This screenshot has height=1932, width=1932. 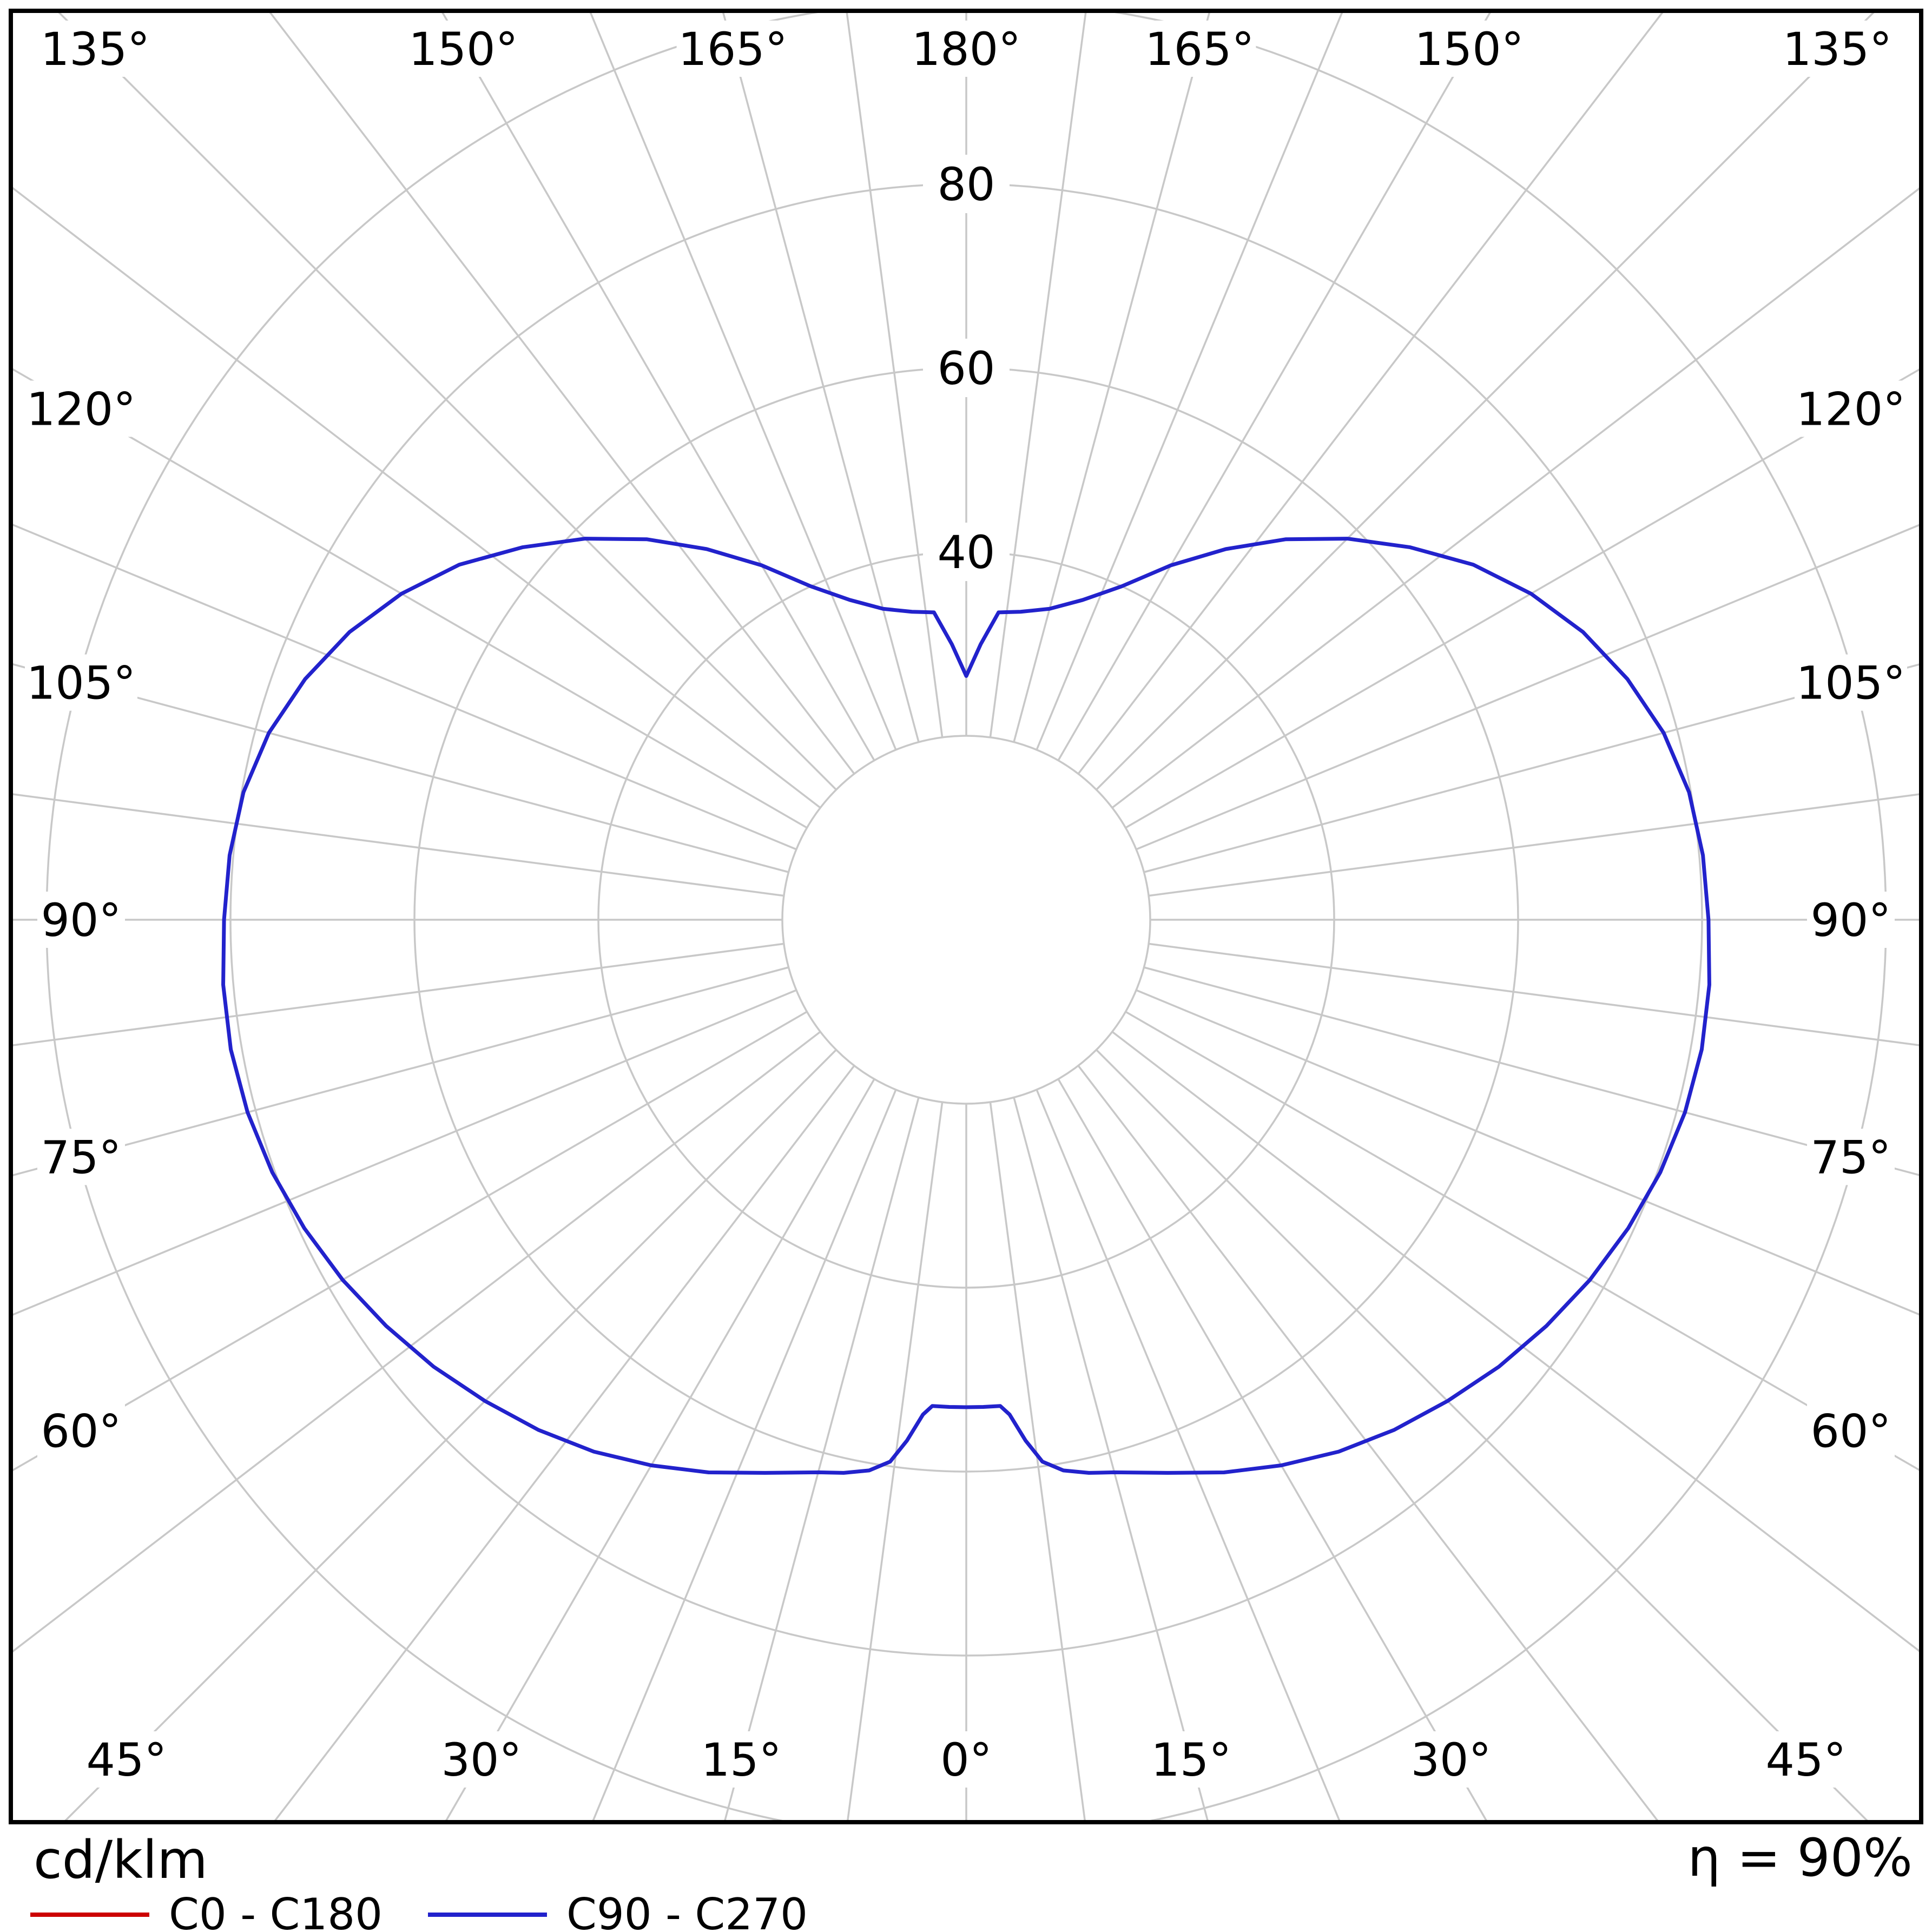 I want to click on radial-tick-label: 60, so click(x=966, y=368).